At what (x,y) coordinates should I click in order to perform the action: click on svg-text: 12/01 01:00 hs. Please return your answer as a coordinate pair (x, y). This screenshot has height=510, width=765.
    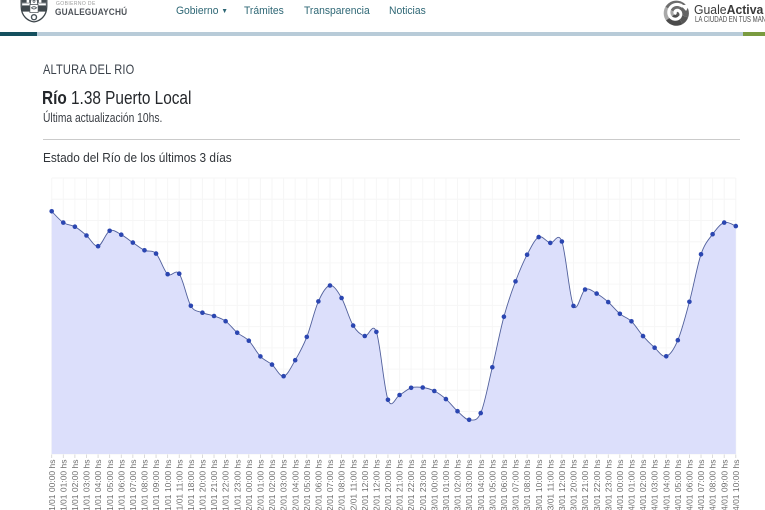
    Looking at the image, I should click on (261, 485).